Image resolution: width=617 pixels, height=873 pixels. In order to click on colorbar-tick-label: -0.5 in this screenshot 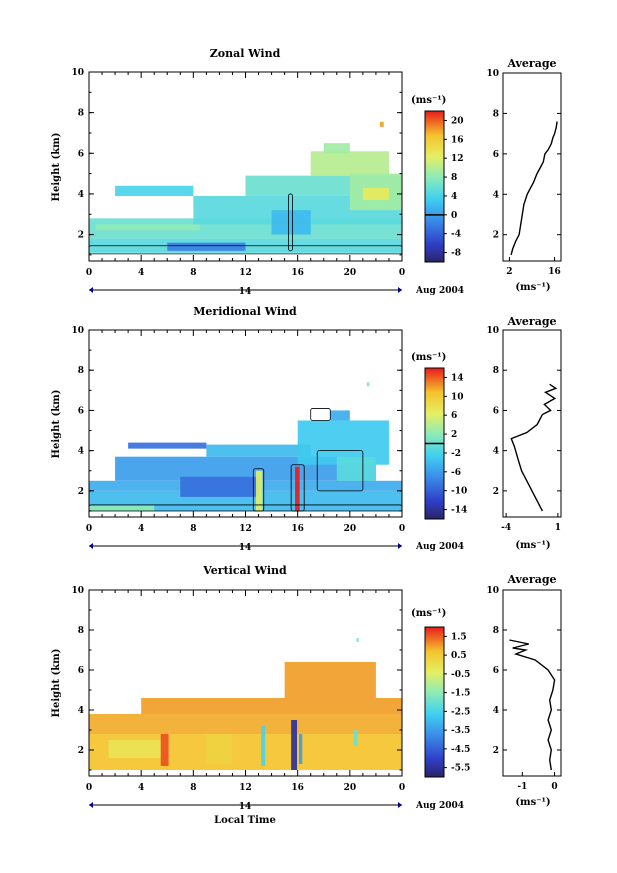, I will do `click(460, 675)`.